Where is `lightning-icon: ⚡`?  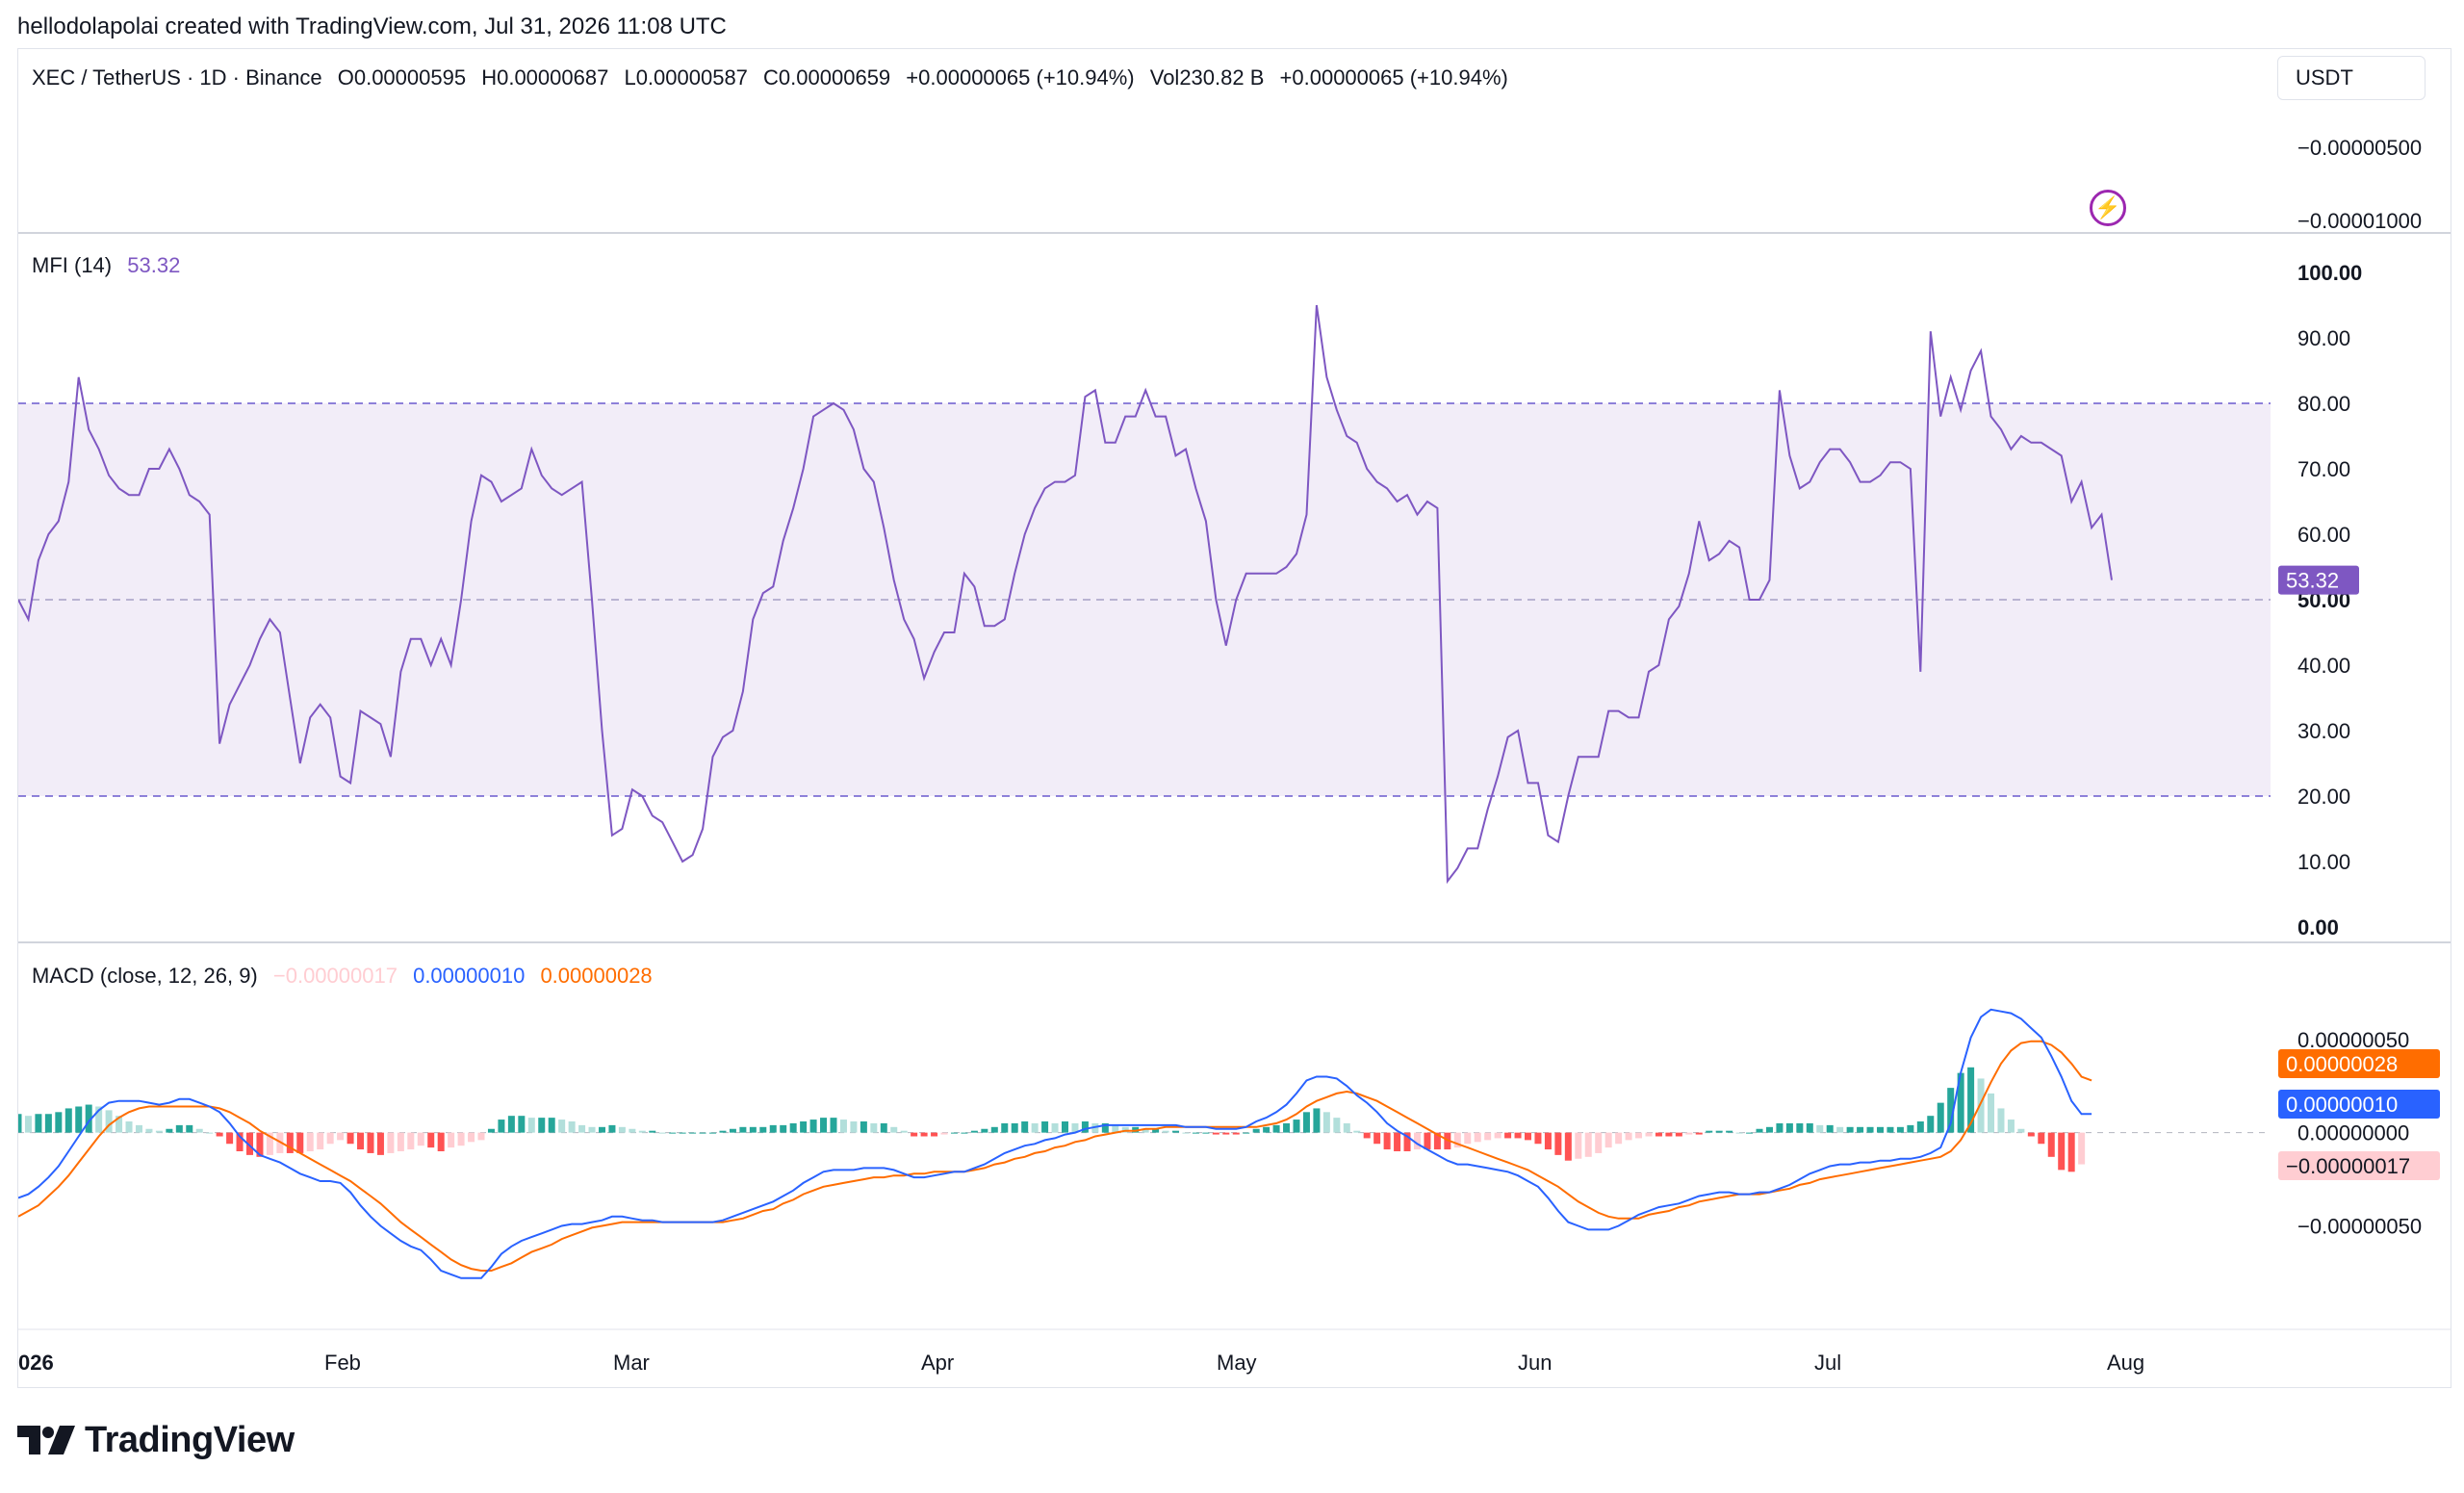 lightning-icon: ⚡ is located at coordinates (2108, 208).